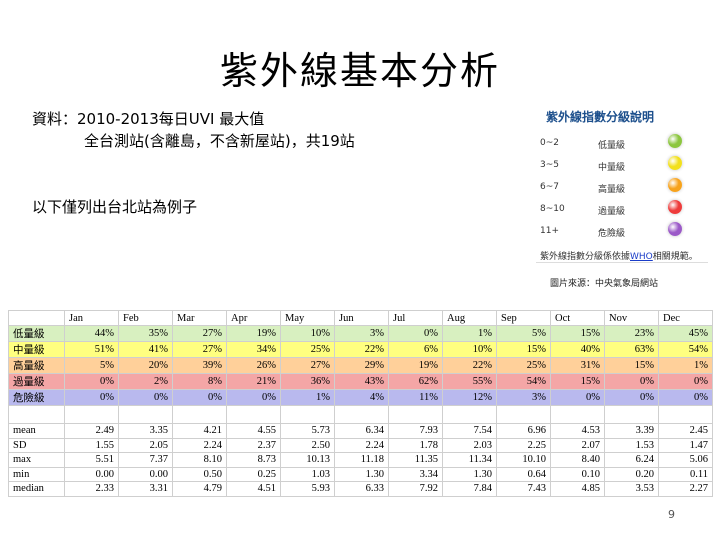  I want to click on legend-row: 8~10 過量級, so click(615, 209).